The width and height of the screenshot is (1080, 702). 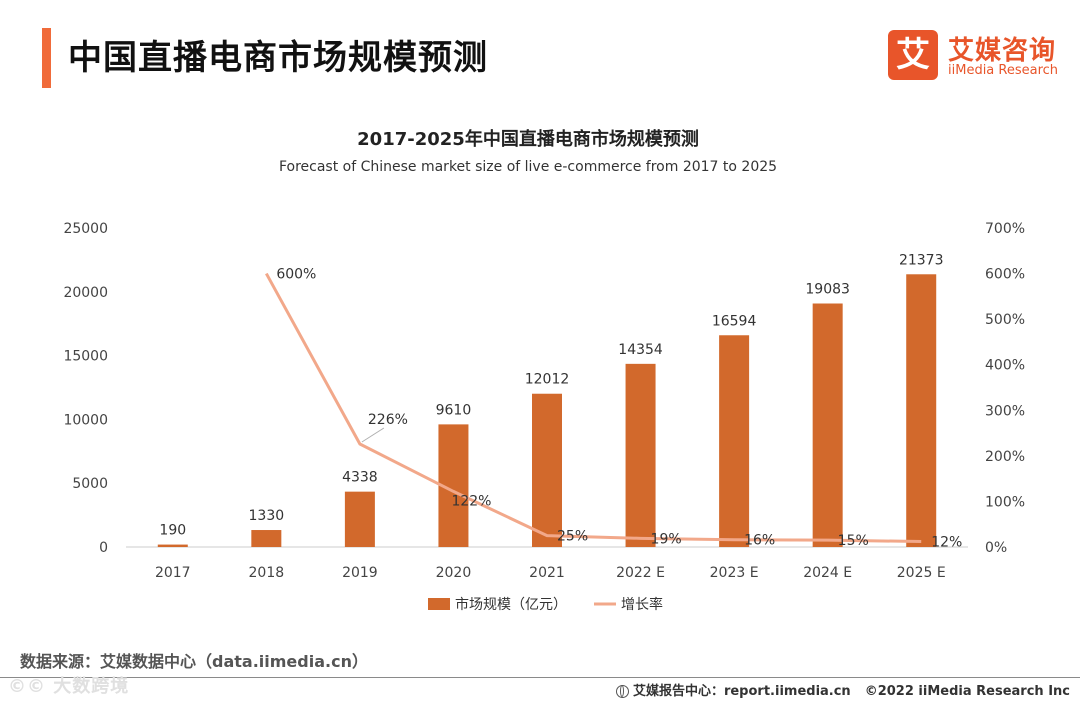 What do you see at coordinates (173, 573) in the screenshot?
I see `x-tick-label: 2017` at bounding box center [173, 573].